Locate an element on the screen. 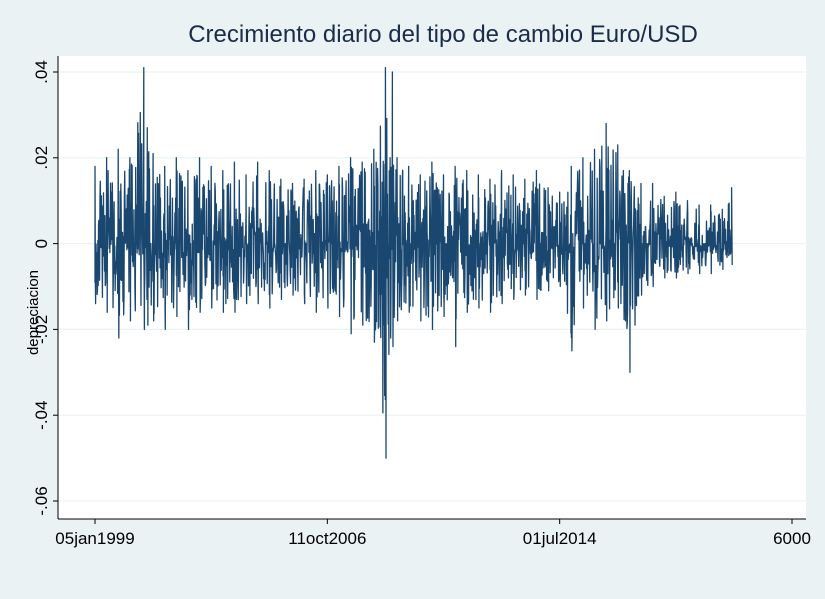  y-tick-label: -.06 is located at coordinates (41, 500).